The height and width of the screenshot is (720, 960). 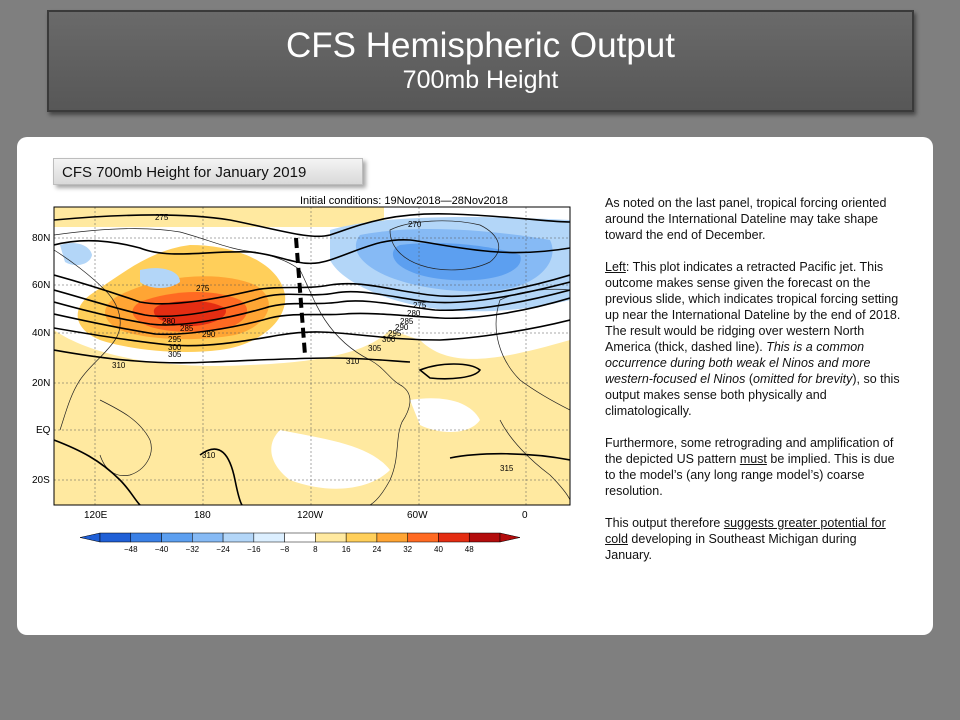 I want to click on colorbar-tick-label: −48, so click(x=131, y=549).